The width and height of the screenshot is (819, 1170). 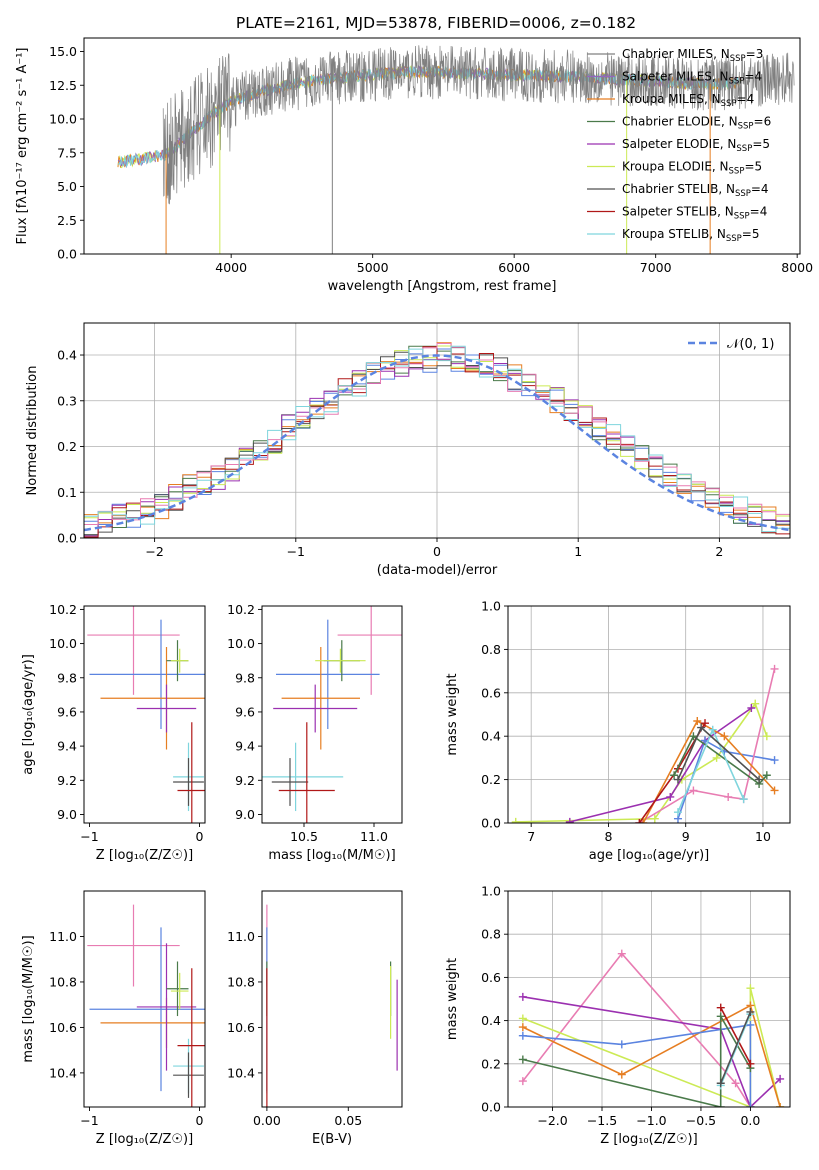 I want to click on weight-line-chabrier_stelib, so click(x=735, y=1047).